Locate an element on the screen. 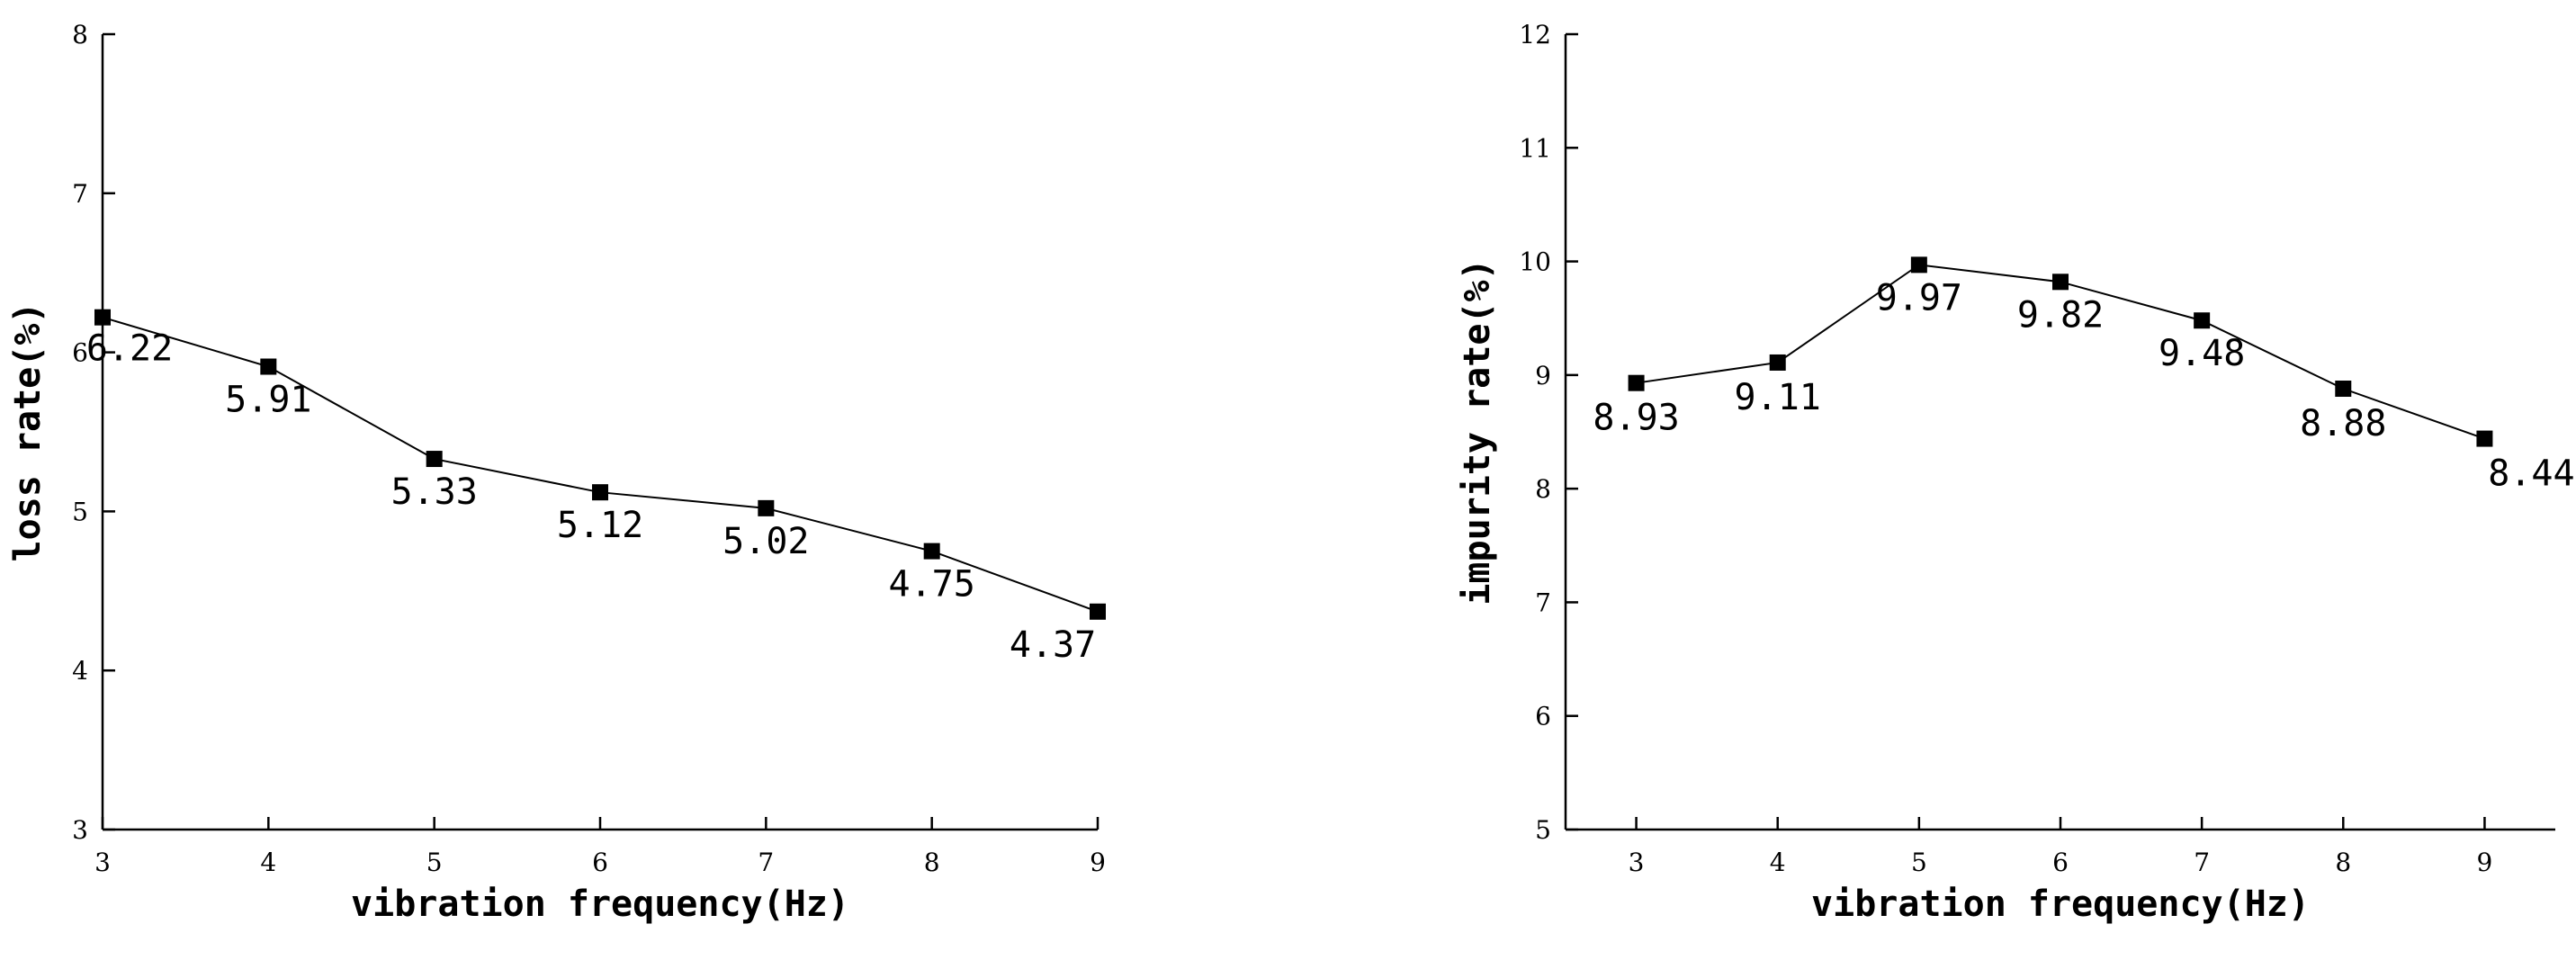  y-axis-title: loss rate(%) is located at coordinates (28, 432).